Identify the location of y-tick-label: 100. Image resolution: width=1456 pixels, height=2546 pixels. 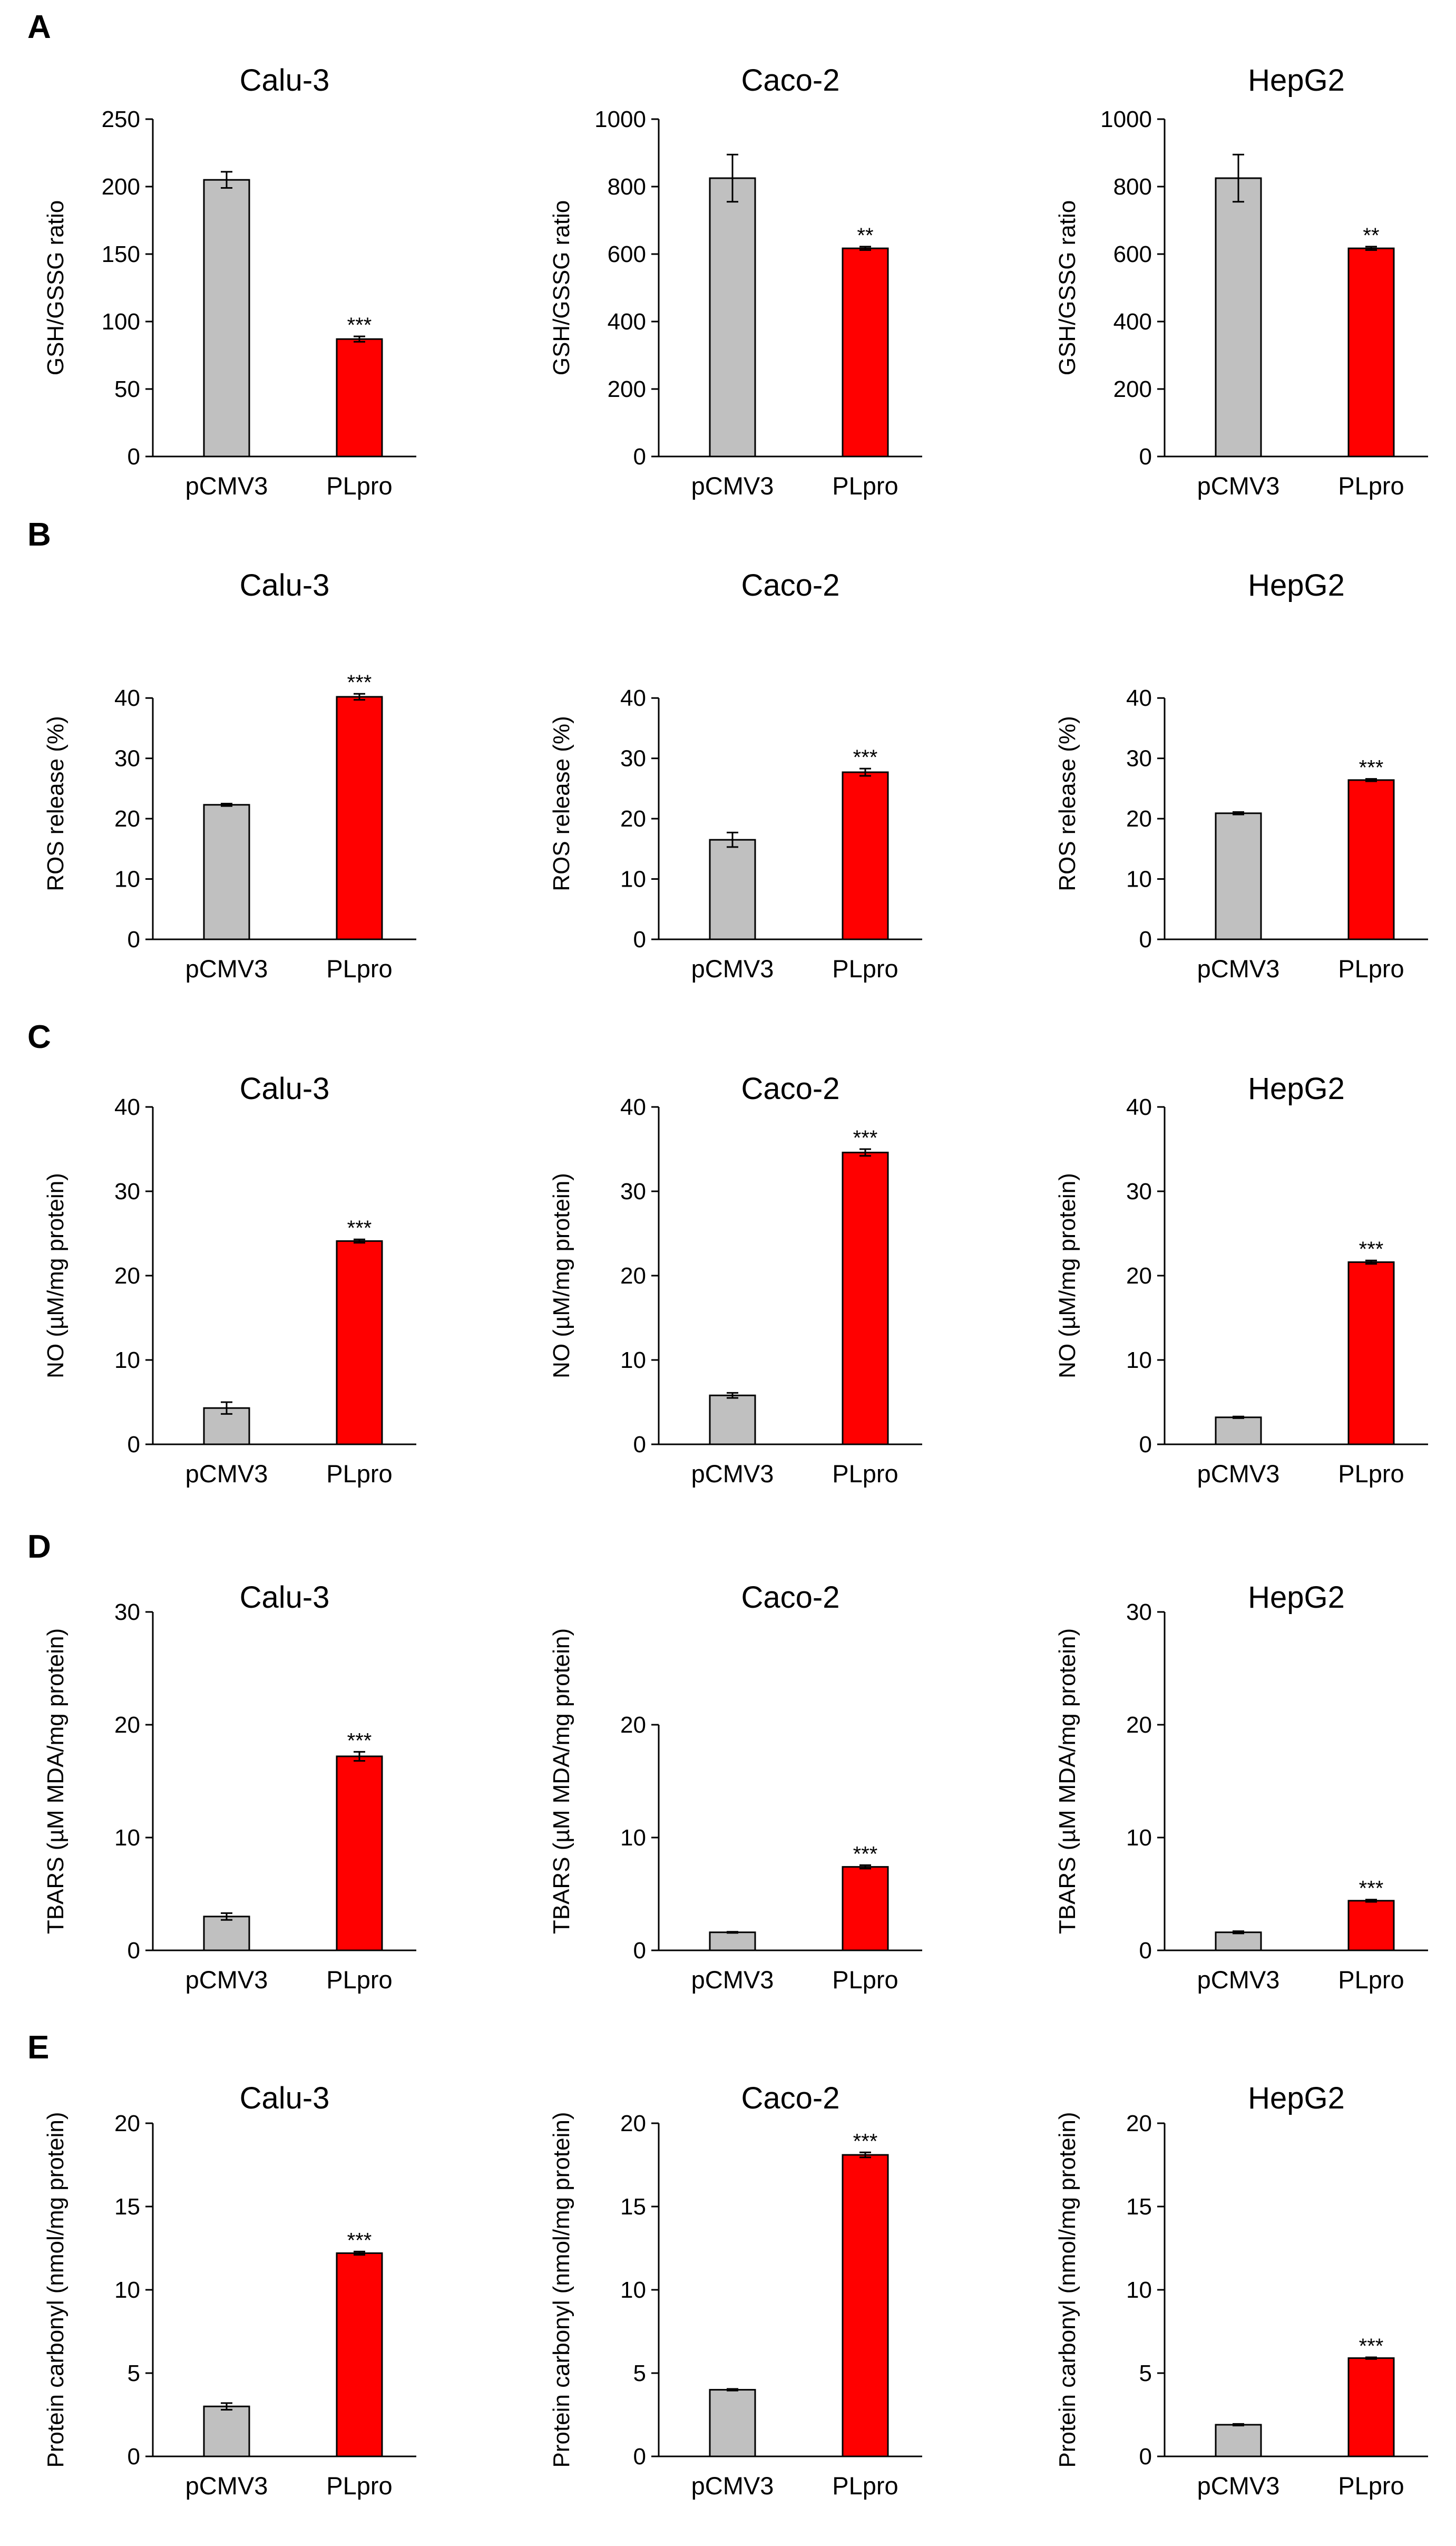
(121, 322).